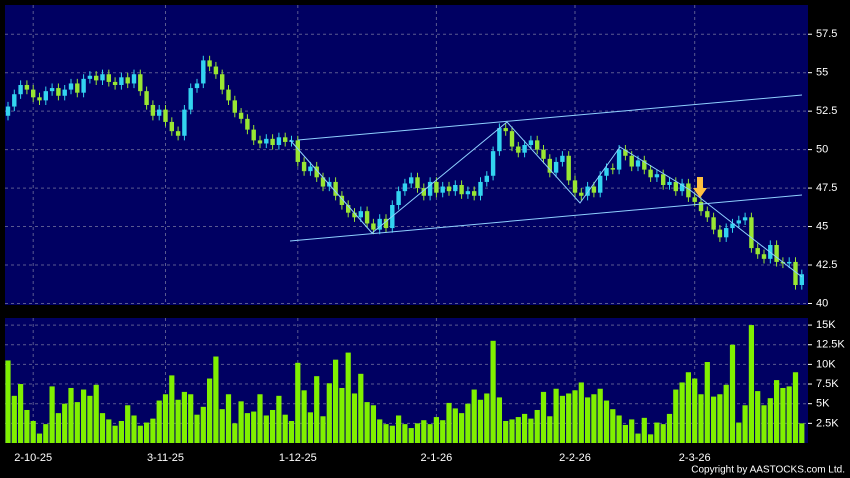 This screenshot has height=478, width=850. What do you see at coordinates (298, 458) in the screenshot?
I see `x-tick-label: 1-12-25` at bounding box center [298, 458].